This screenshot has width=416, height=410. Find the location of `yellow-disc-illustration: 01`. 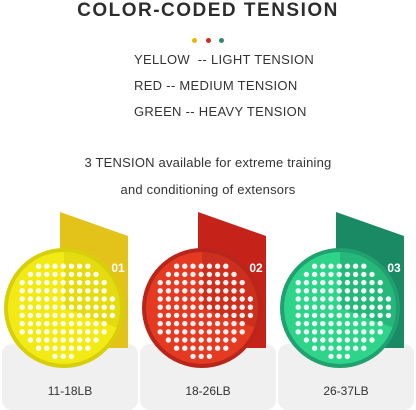

yellow-disc-illustration: 01 is located at coordinates (66, 290).